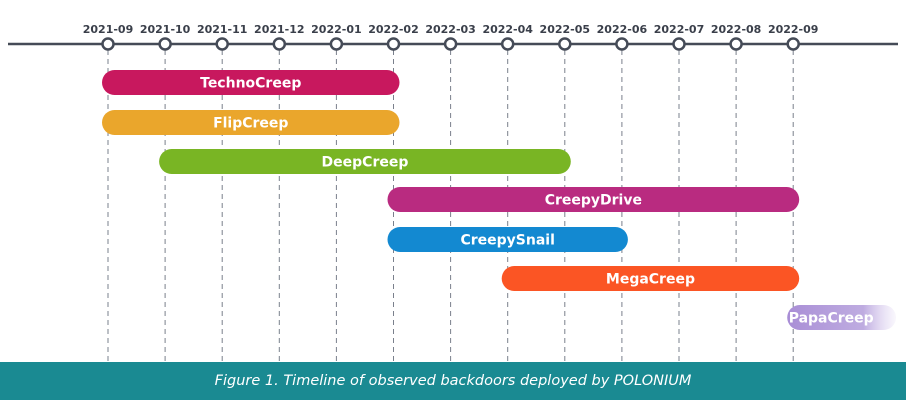 The height and width of the screenshot is (400, 906). I want to click on tick-label: 2021-12, so click(279, 29).